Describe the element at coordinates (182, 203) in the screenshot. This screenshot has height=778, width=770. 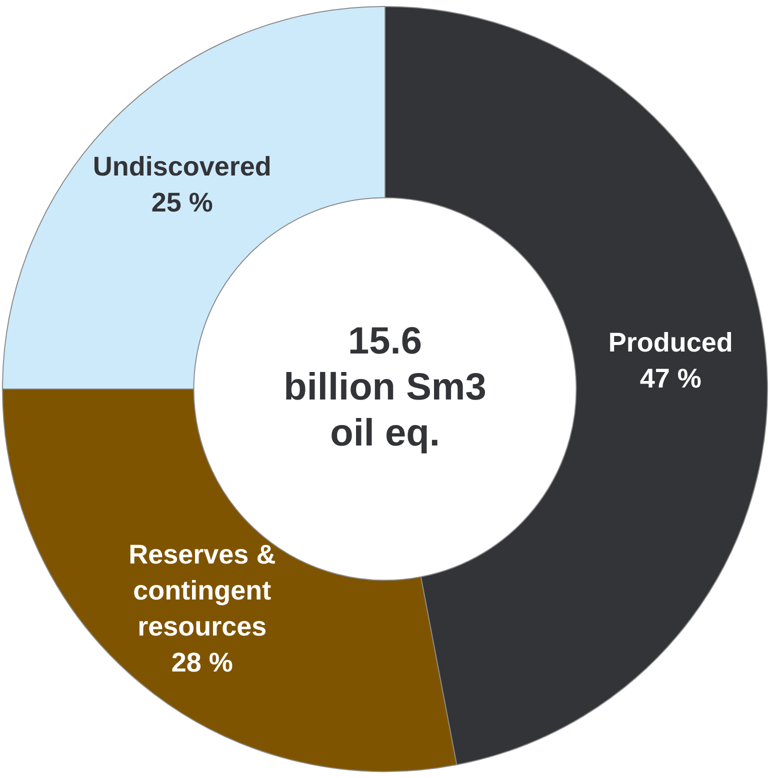
I see `data-label: 25 %` at that location.